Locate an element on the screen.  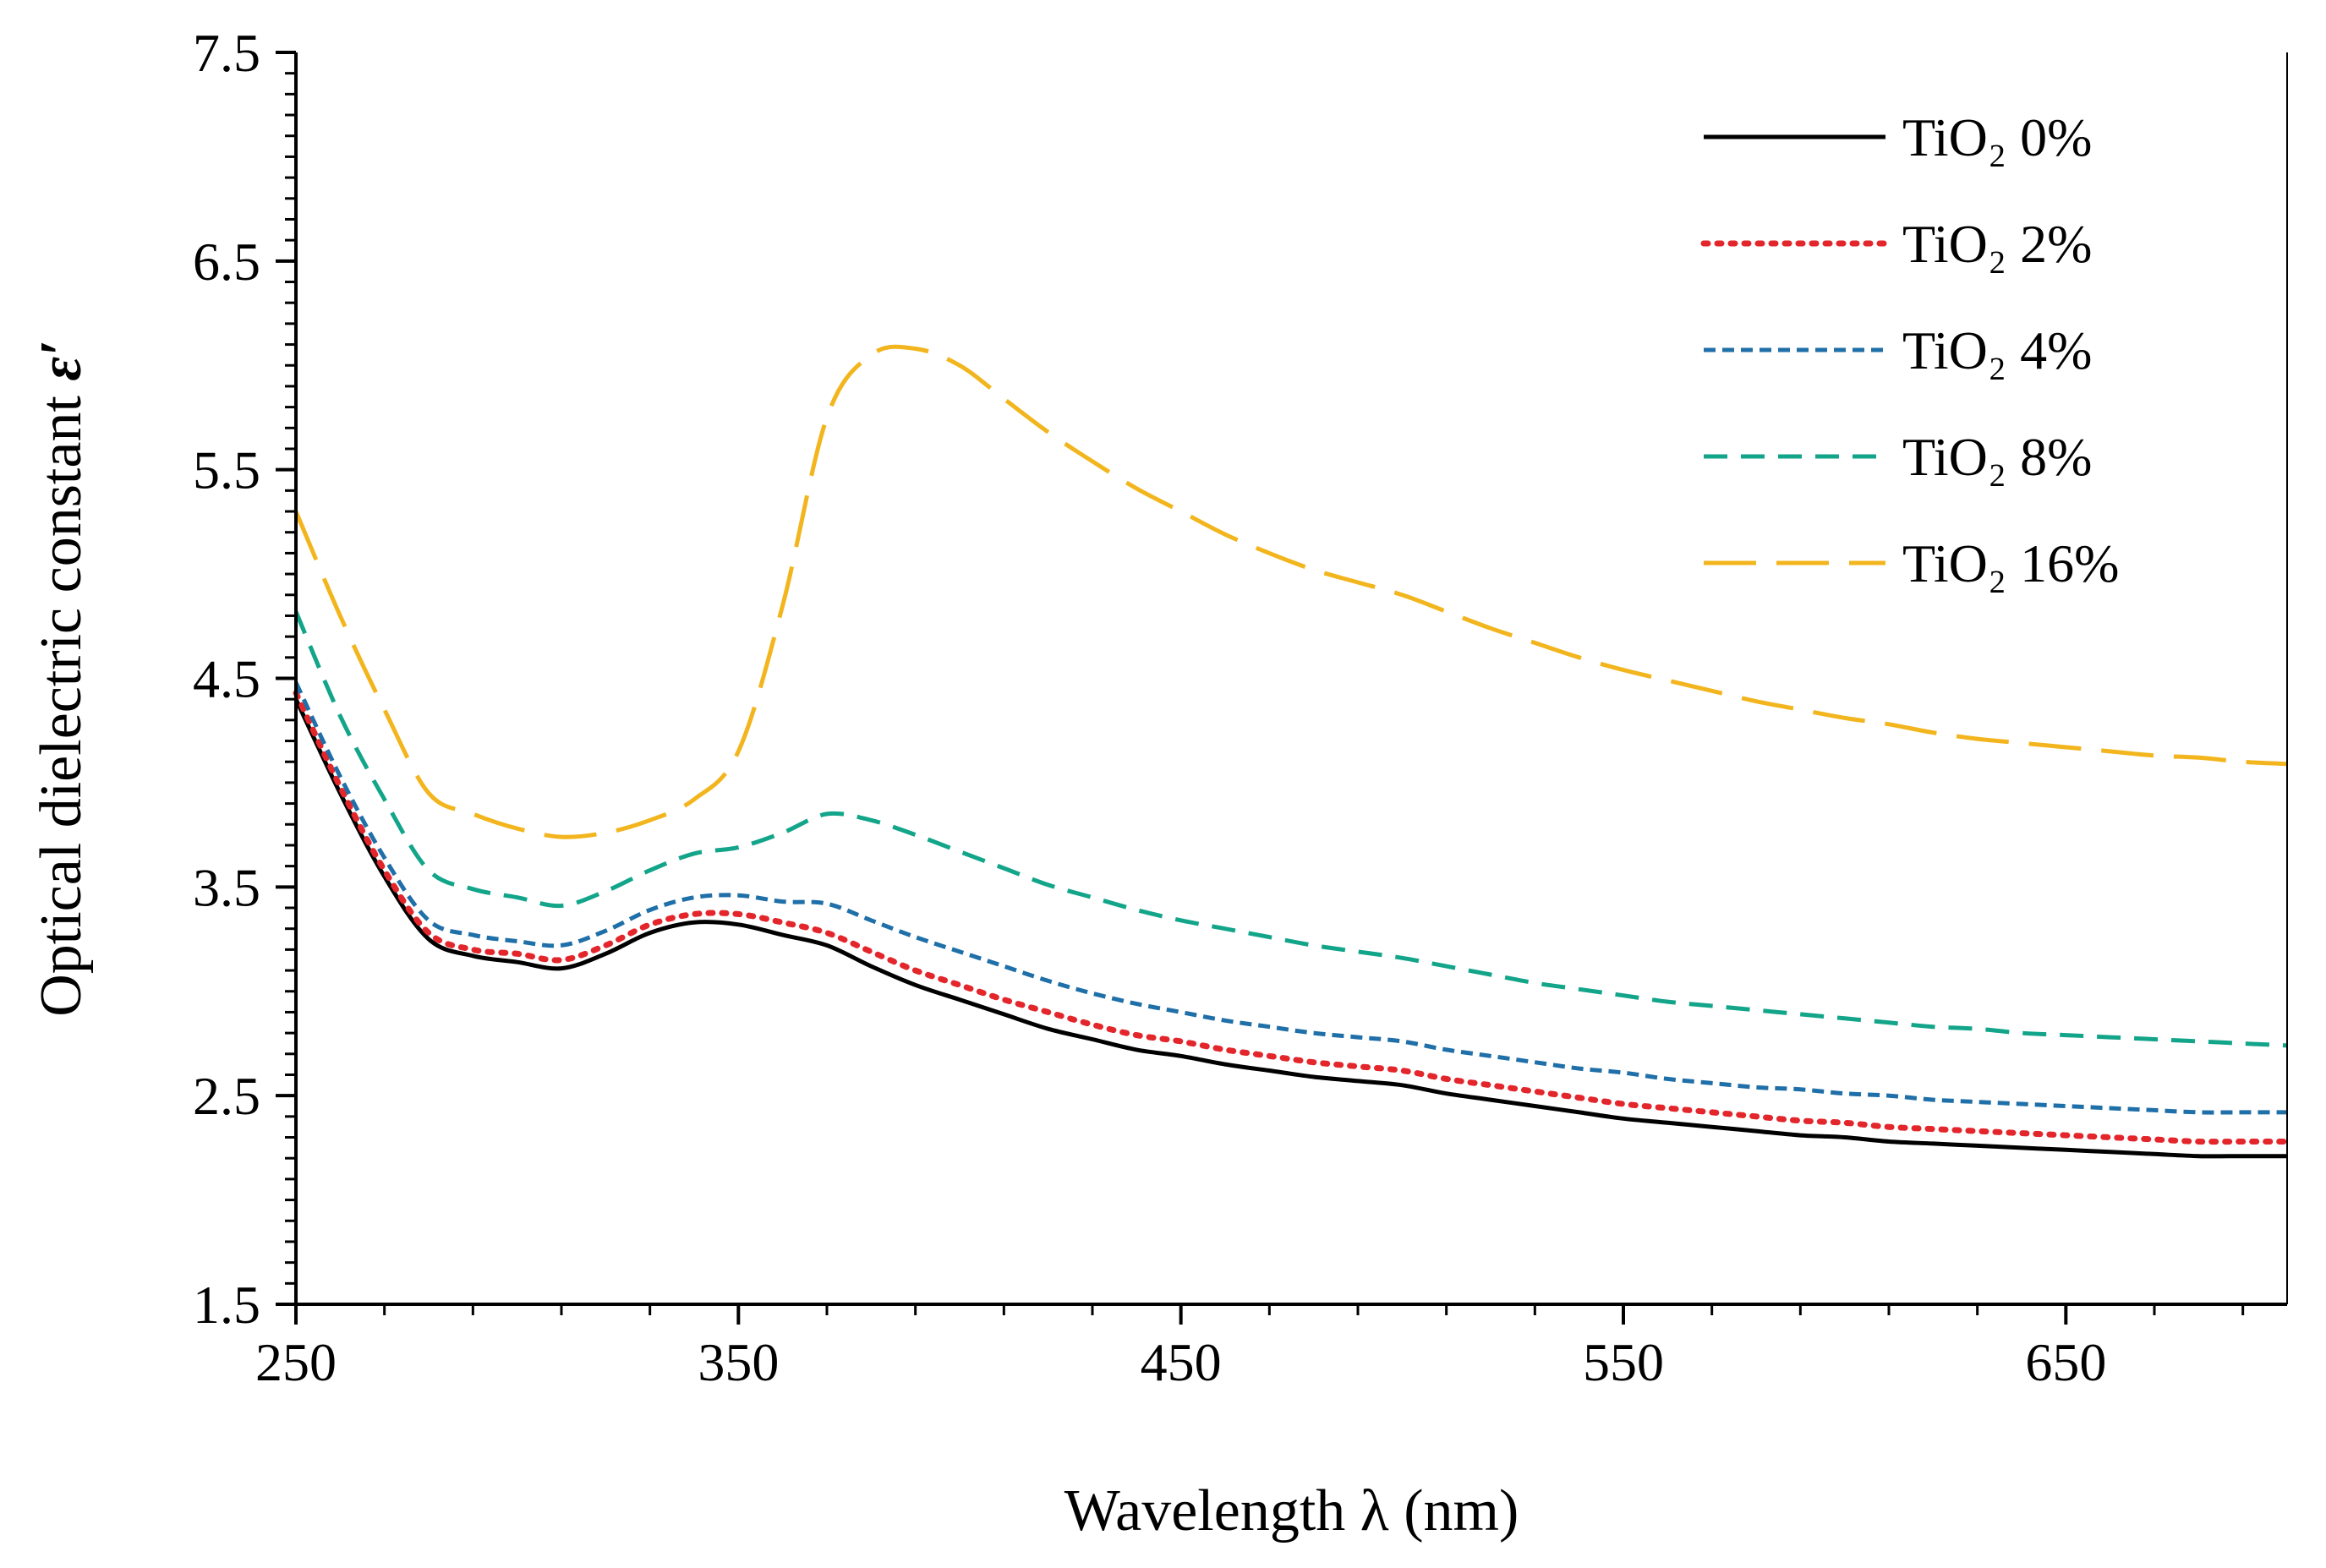
y-axis-title-text: Optical dielectric constant is located at coordinates (61, 699).